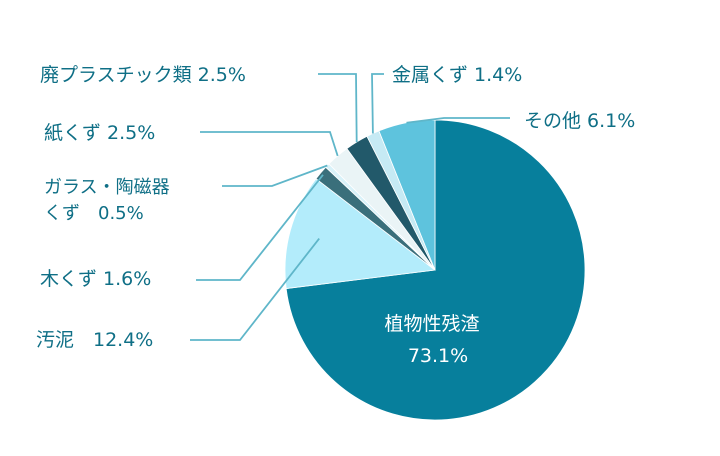 The width and height of the screenshot is (720, 456). Describe the element at coordinates (107, 187) in the screenshot. I see `slice-label-glass-ceramics-line1: ガラス・陶磁器` at that location.